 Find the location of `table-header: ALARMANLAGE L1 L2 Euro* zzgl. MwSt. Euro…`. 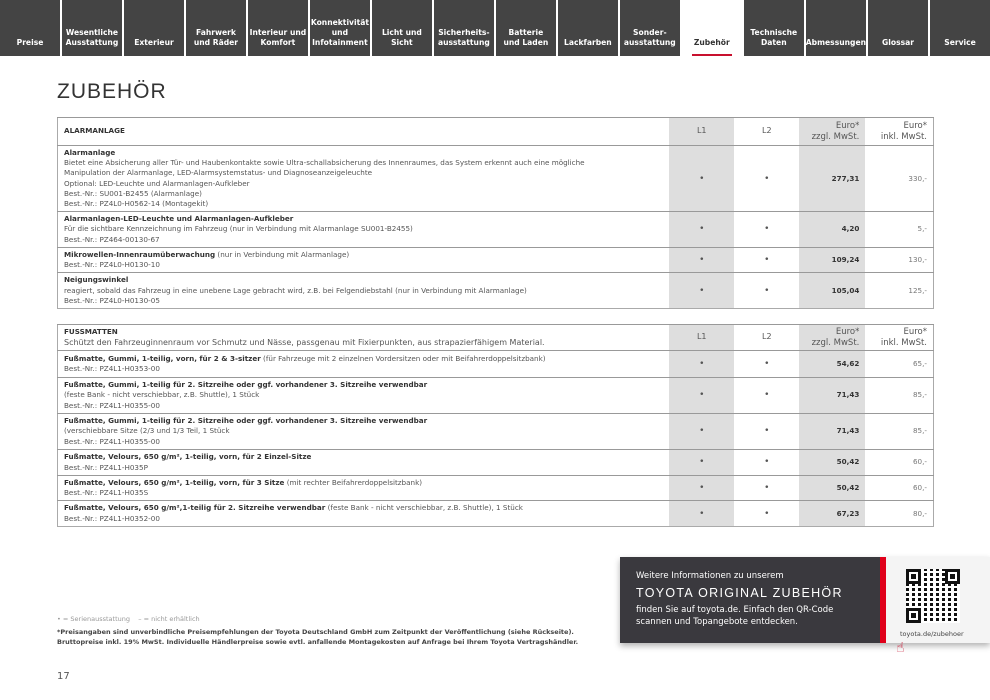

table-header: ALARMANLAGE L1 L2 Euro* zzgl. MwSt. Euro… is located at coordinates (495, 131).